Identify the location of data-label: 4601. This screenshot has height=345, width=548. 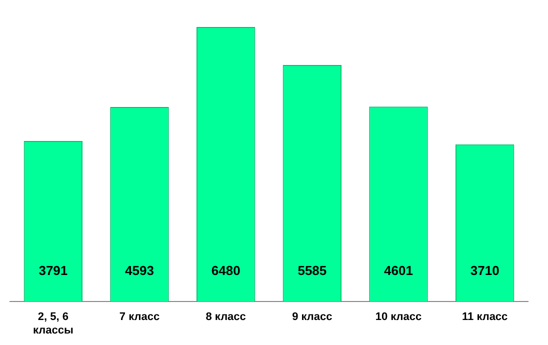
(398, 270).